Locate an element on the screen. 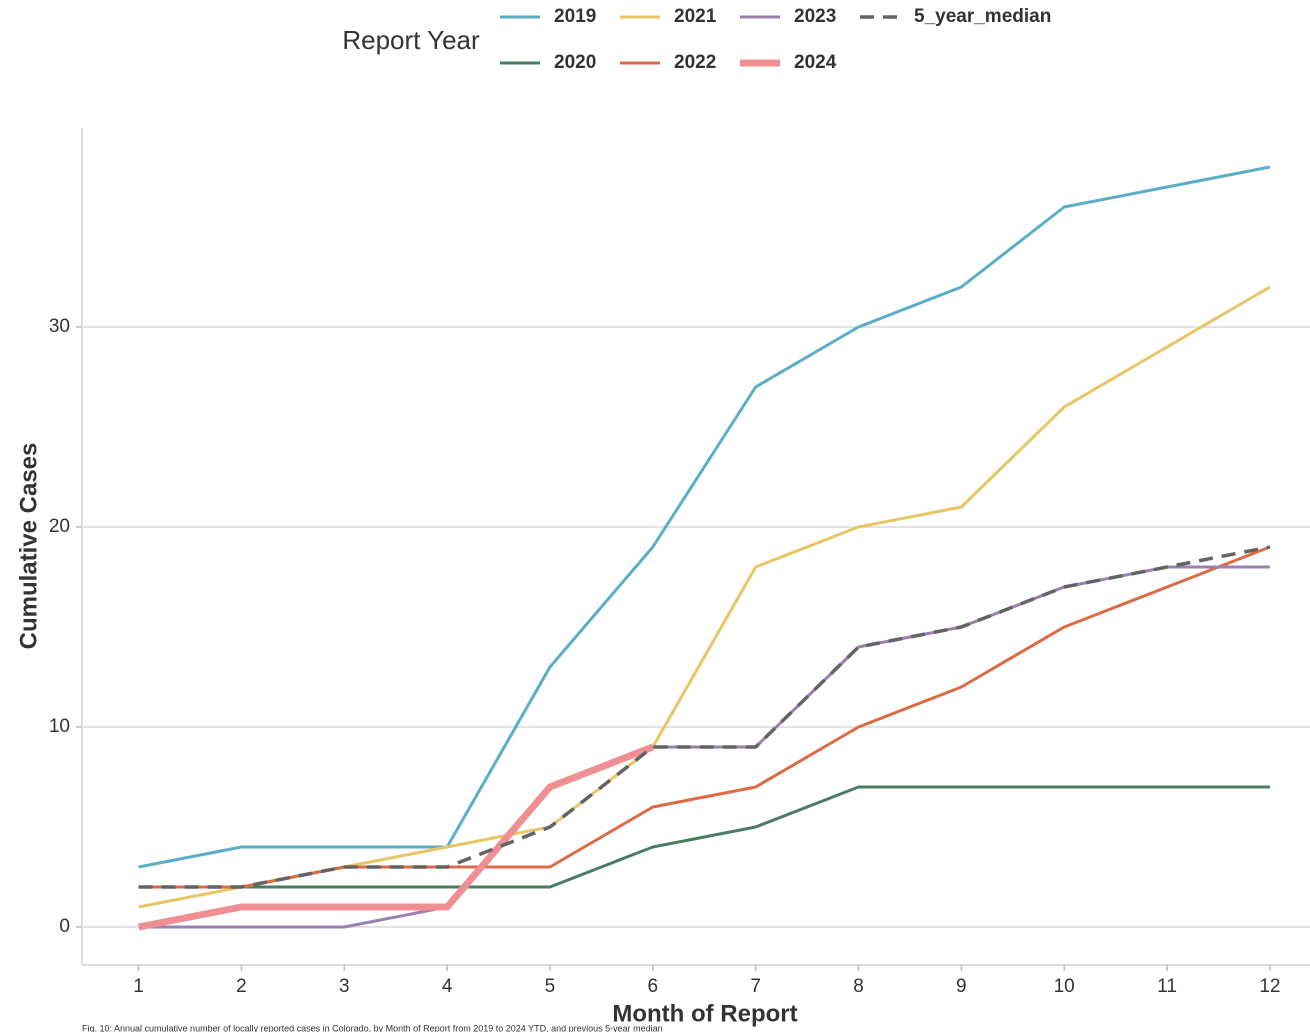 The height and width of the screenshot is (1032, 1310). legend-label: 2020 is located at coordinates (575, 62).